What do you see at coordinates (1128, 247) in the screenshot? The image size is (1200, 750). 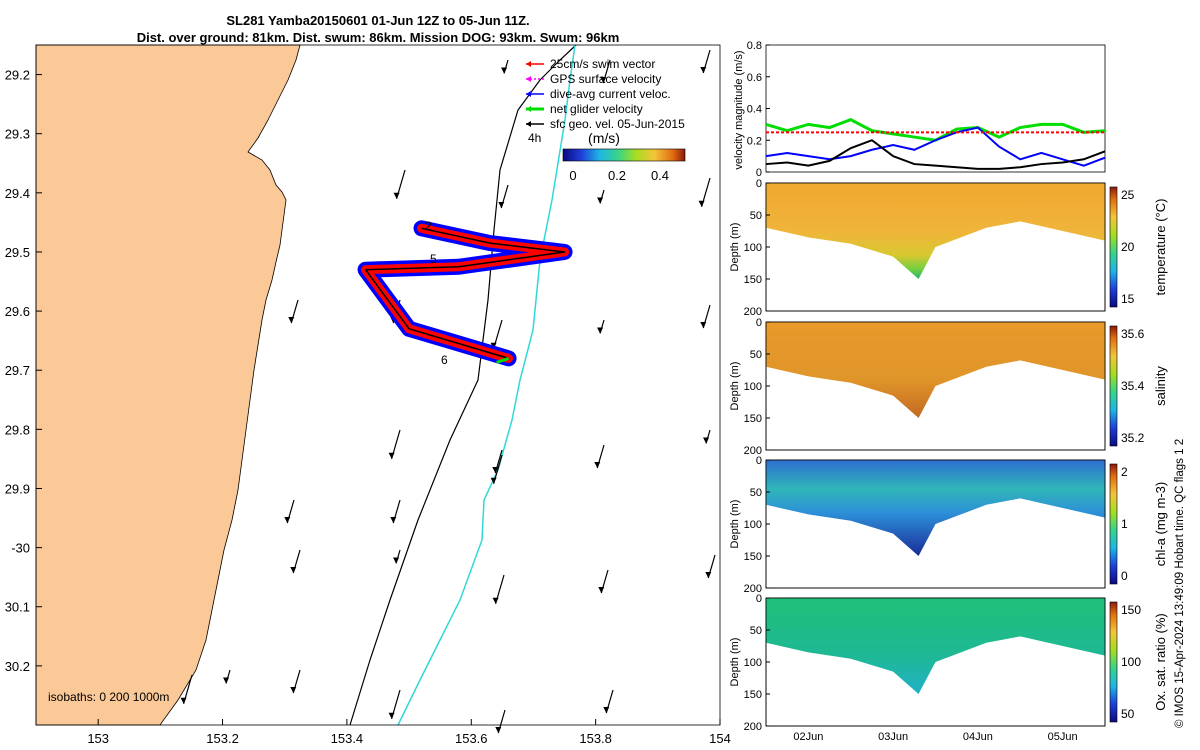 I see `section-colorbar-tick: 20` at bounding box center [1128, 247].